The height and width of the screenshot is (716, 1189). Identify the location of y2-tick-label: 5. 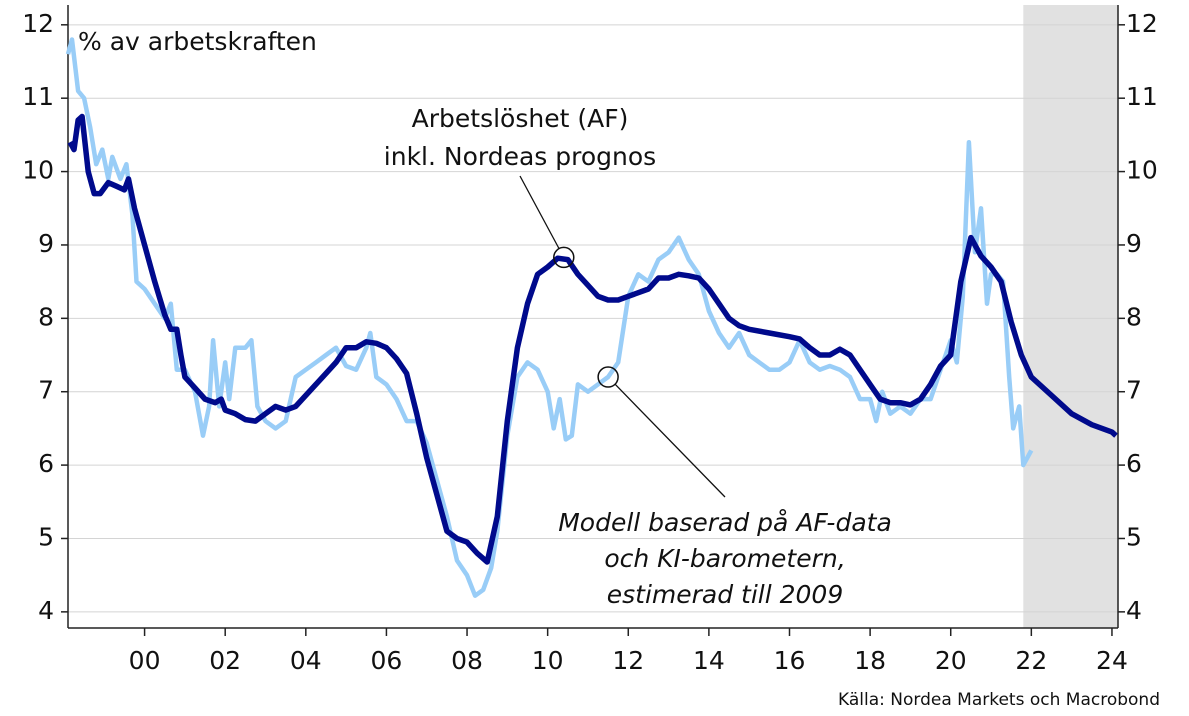
(1134, 536).